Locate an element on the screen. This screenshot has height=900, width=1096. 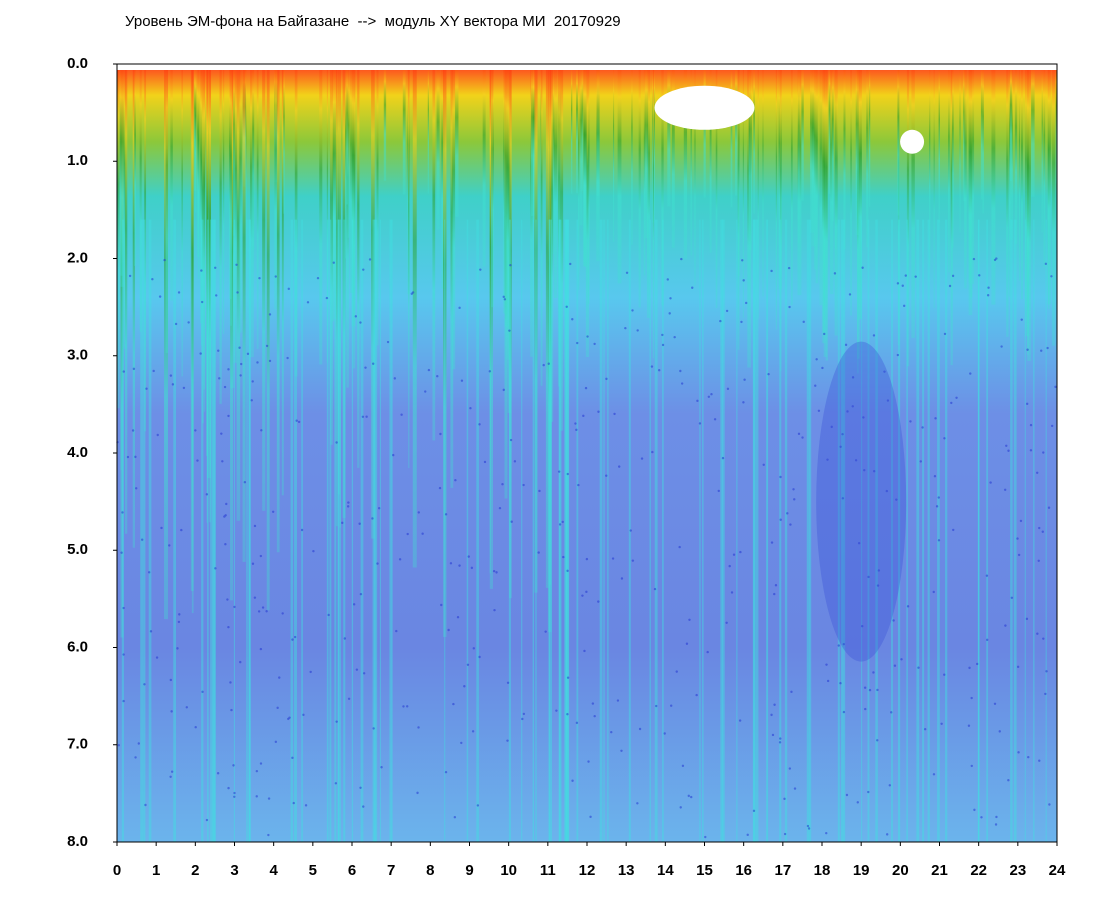
x-tick-label: 8 is located at coordinates (430, 870).